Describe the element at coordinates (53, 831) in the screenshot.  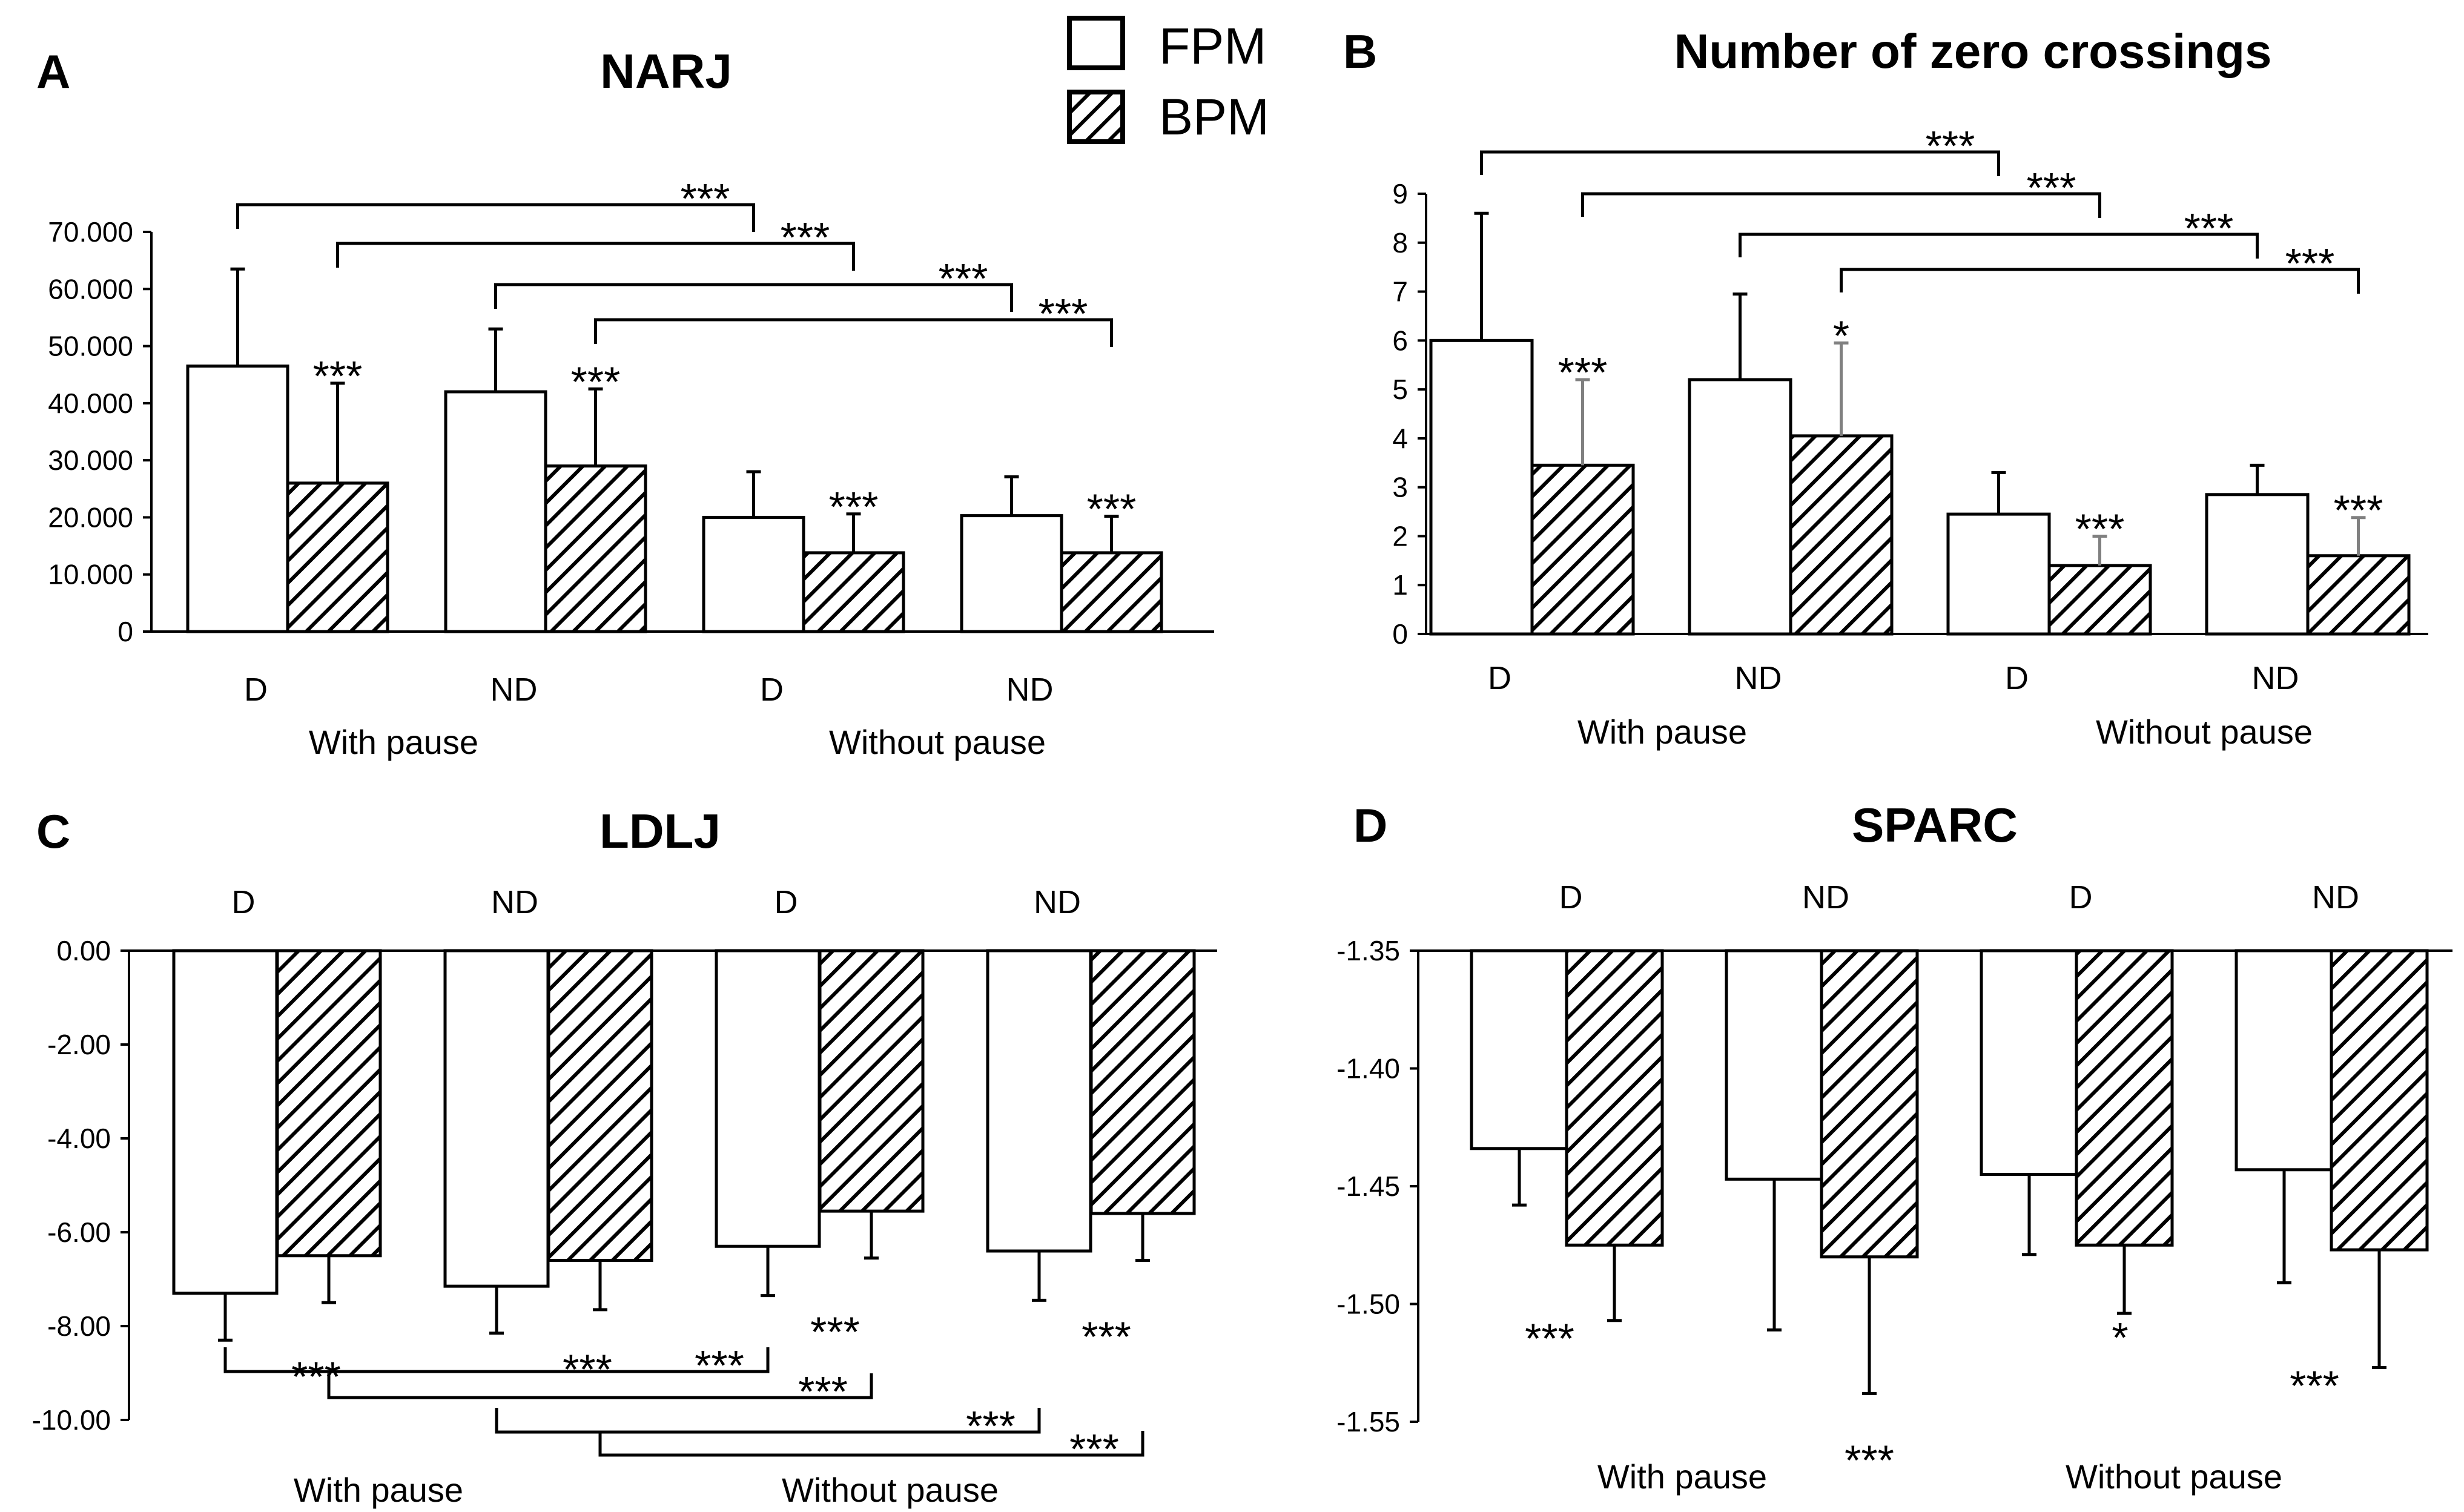
I see `panel-letter: C` at that location.